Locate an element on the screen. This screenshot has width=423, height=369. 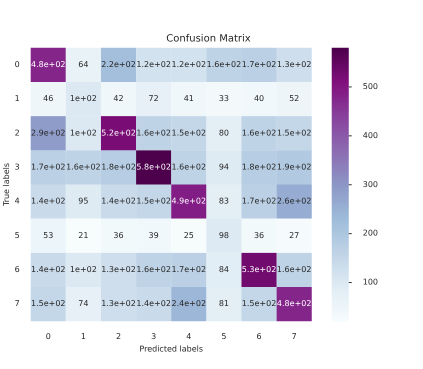
data-label: 46 is located at coordinates (48, 99).